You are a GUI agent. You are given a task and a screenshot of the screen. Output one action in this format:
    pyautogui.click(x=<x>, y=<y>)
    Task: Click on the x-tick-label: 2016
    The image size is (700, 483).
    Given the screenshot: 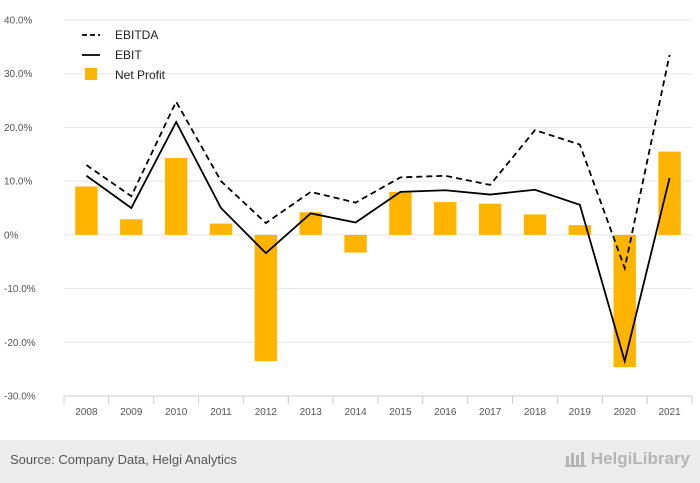 What is the action you would take?
    pyautogui.click(x=445, y=412)
    